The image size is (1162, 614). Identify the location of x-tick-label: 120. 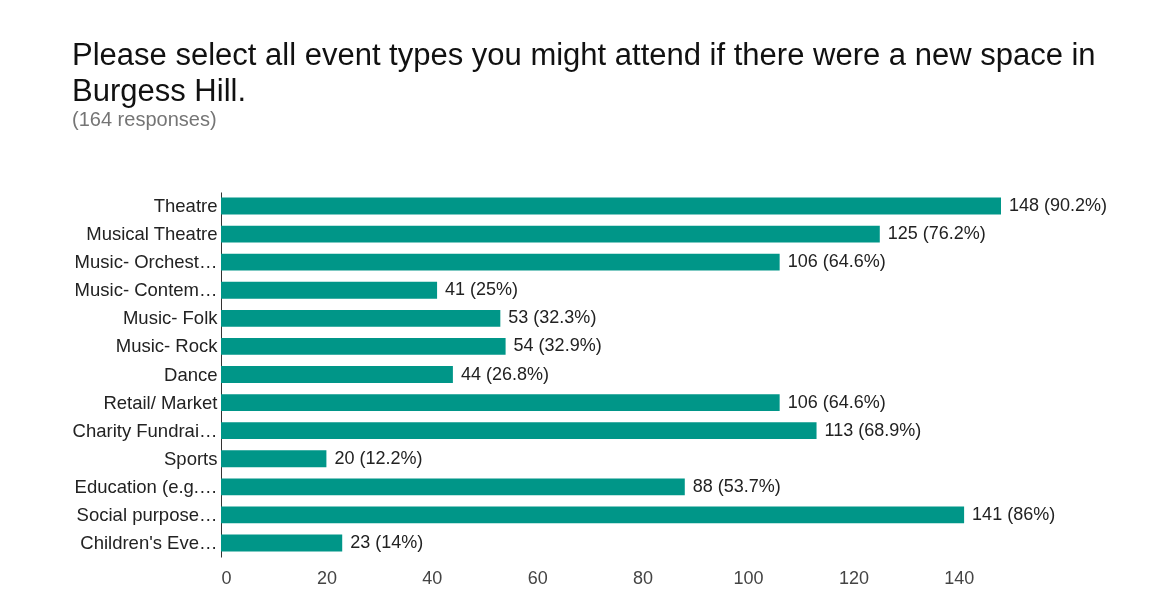
(853, 577).